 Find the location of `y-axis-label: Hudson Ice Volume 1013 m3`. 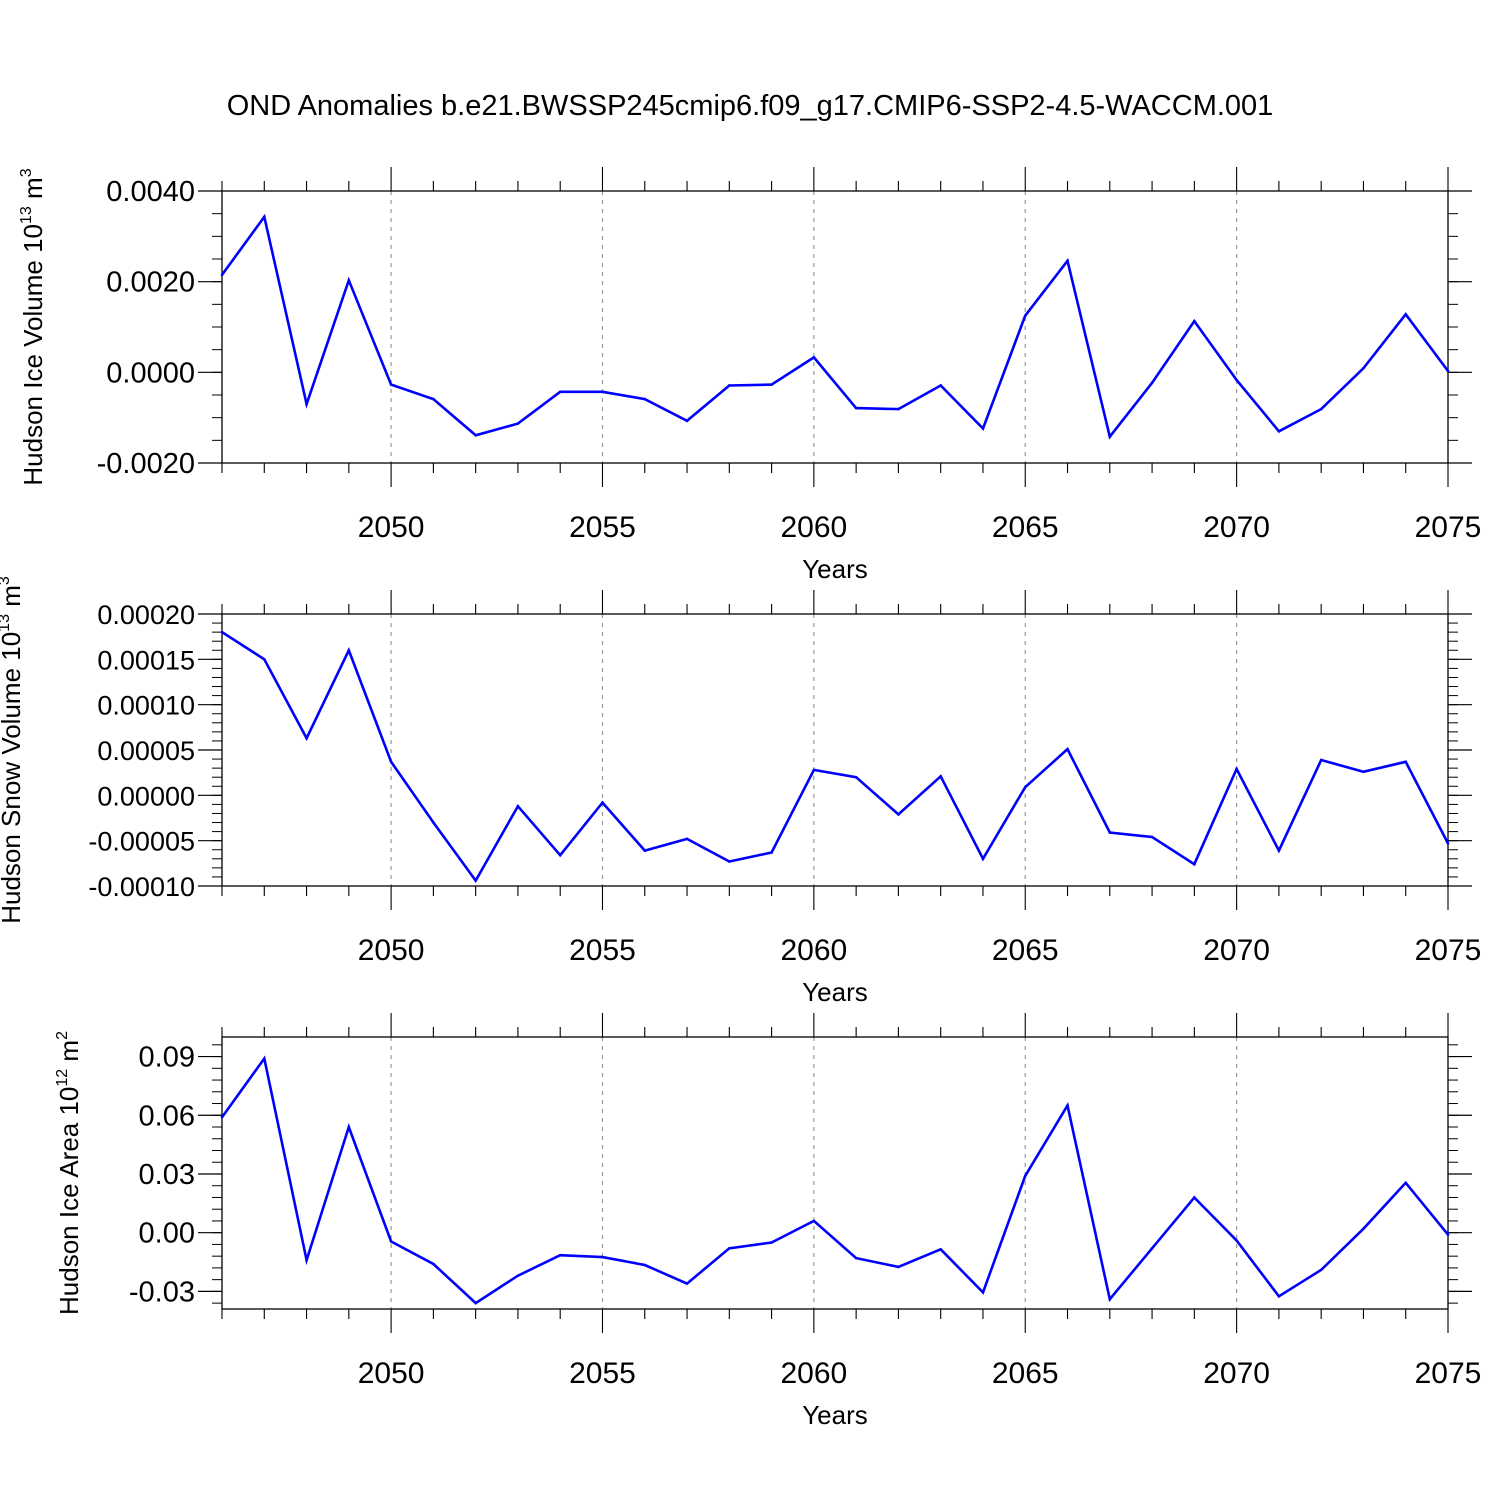

y-axis-label: Hudson Ice Volume 1013 m3 is located at coordinates (33, 326).